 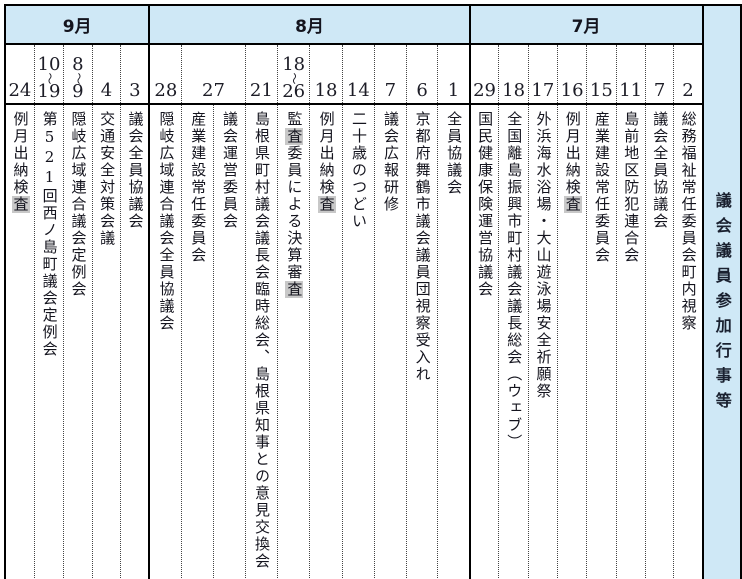 I want to click on event-text: 第521回西ノ島町議会定例会, so click(x=49, y=234).